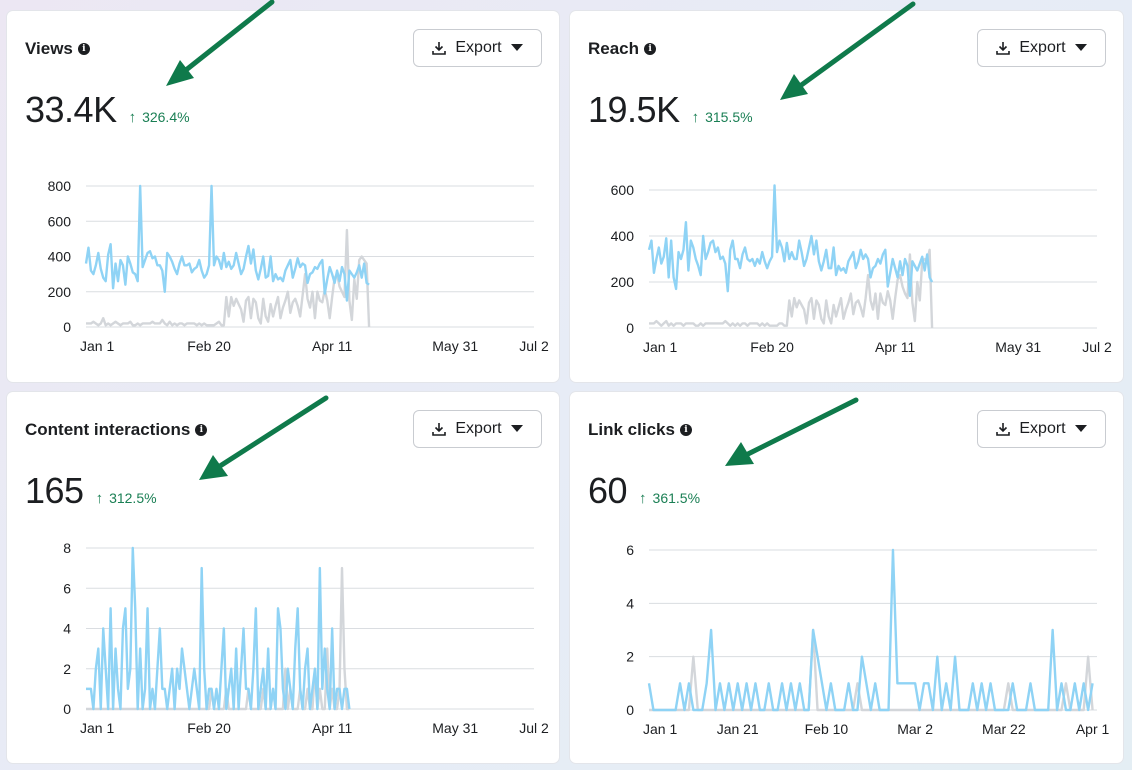  I want to click on change-badge: ↑ 315.5%, so click(722, 117).